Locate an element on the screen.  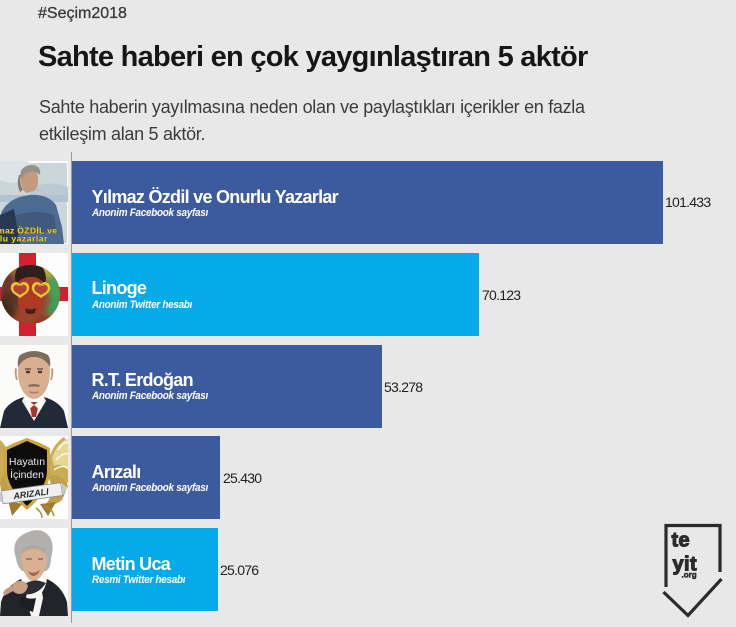
svg-text: Hayatın is located at coordinates (27, 462).